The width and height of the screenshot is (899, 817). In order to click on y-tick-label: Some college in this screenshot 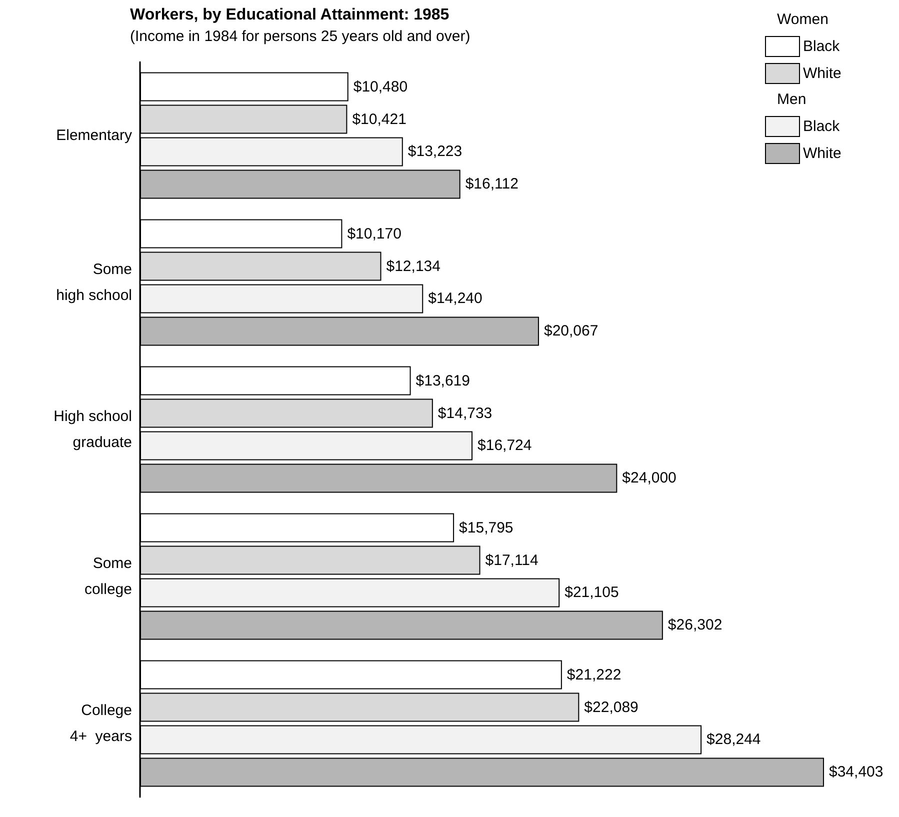, I will do `click(108, 576)`.